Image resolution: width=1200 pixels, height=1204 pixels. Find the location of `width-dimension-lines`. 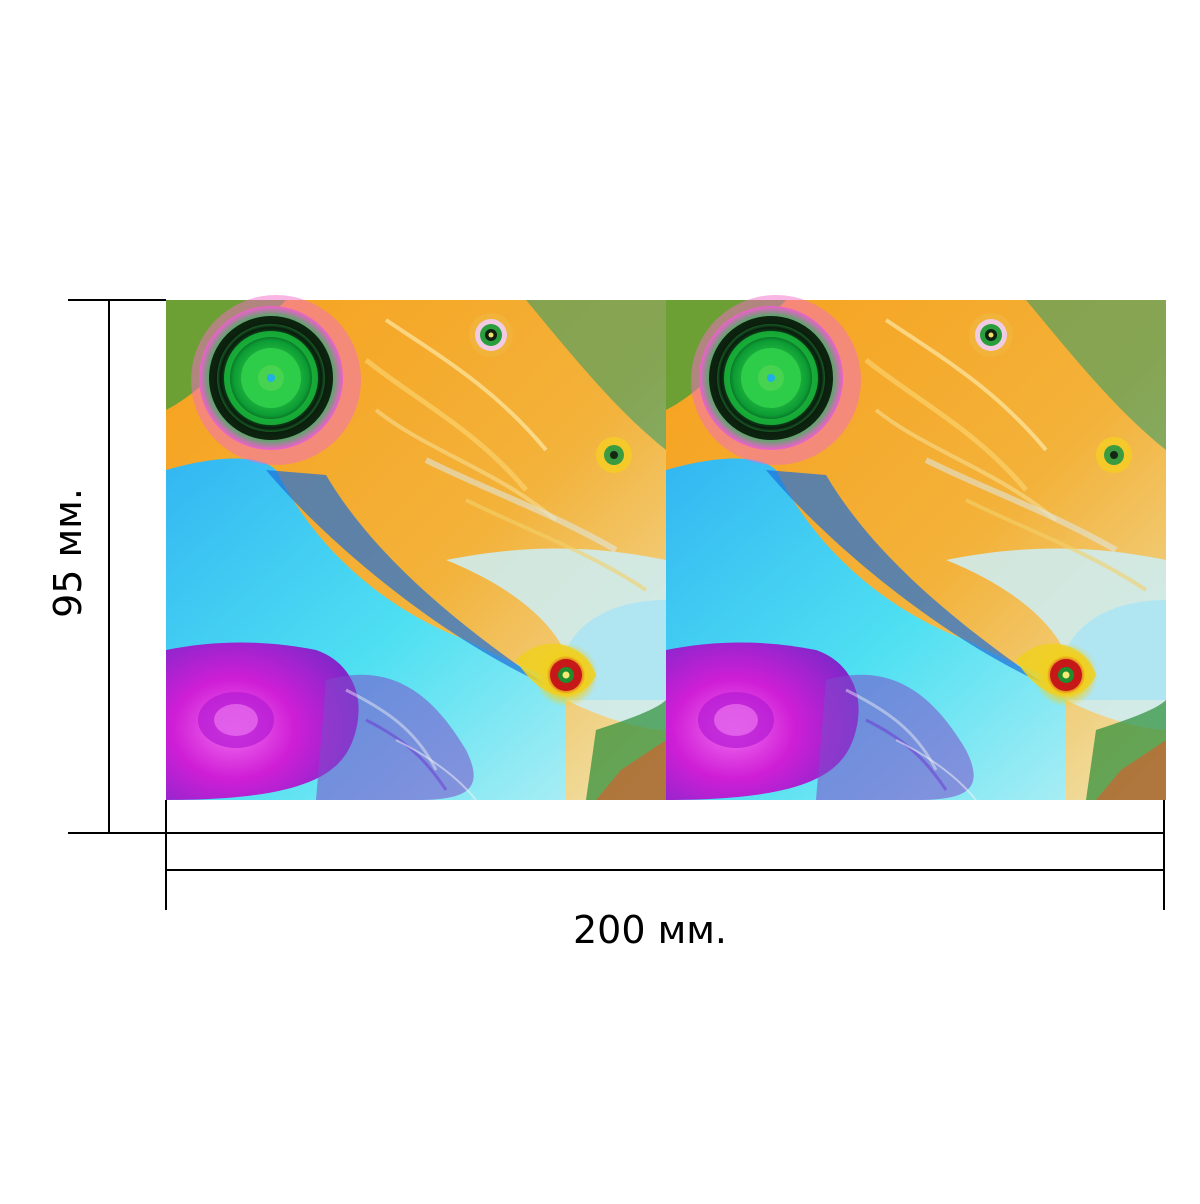

width-dimension-lines is located at coordinates (665, 855).